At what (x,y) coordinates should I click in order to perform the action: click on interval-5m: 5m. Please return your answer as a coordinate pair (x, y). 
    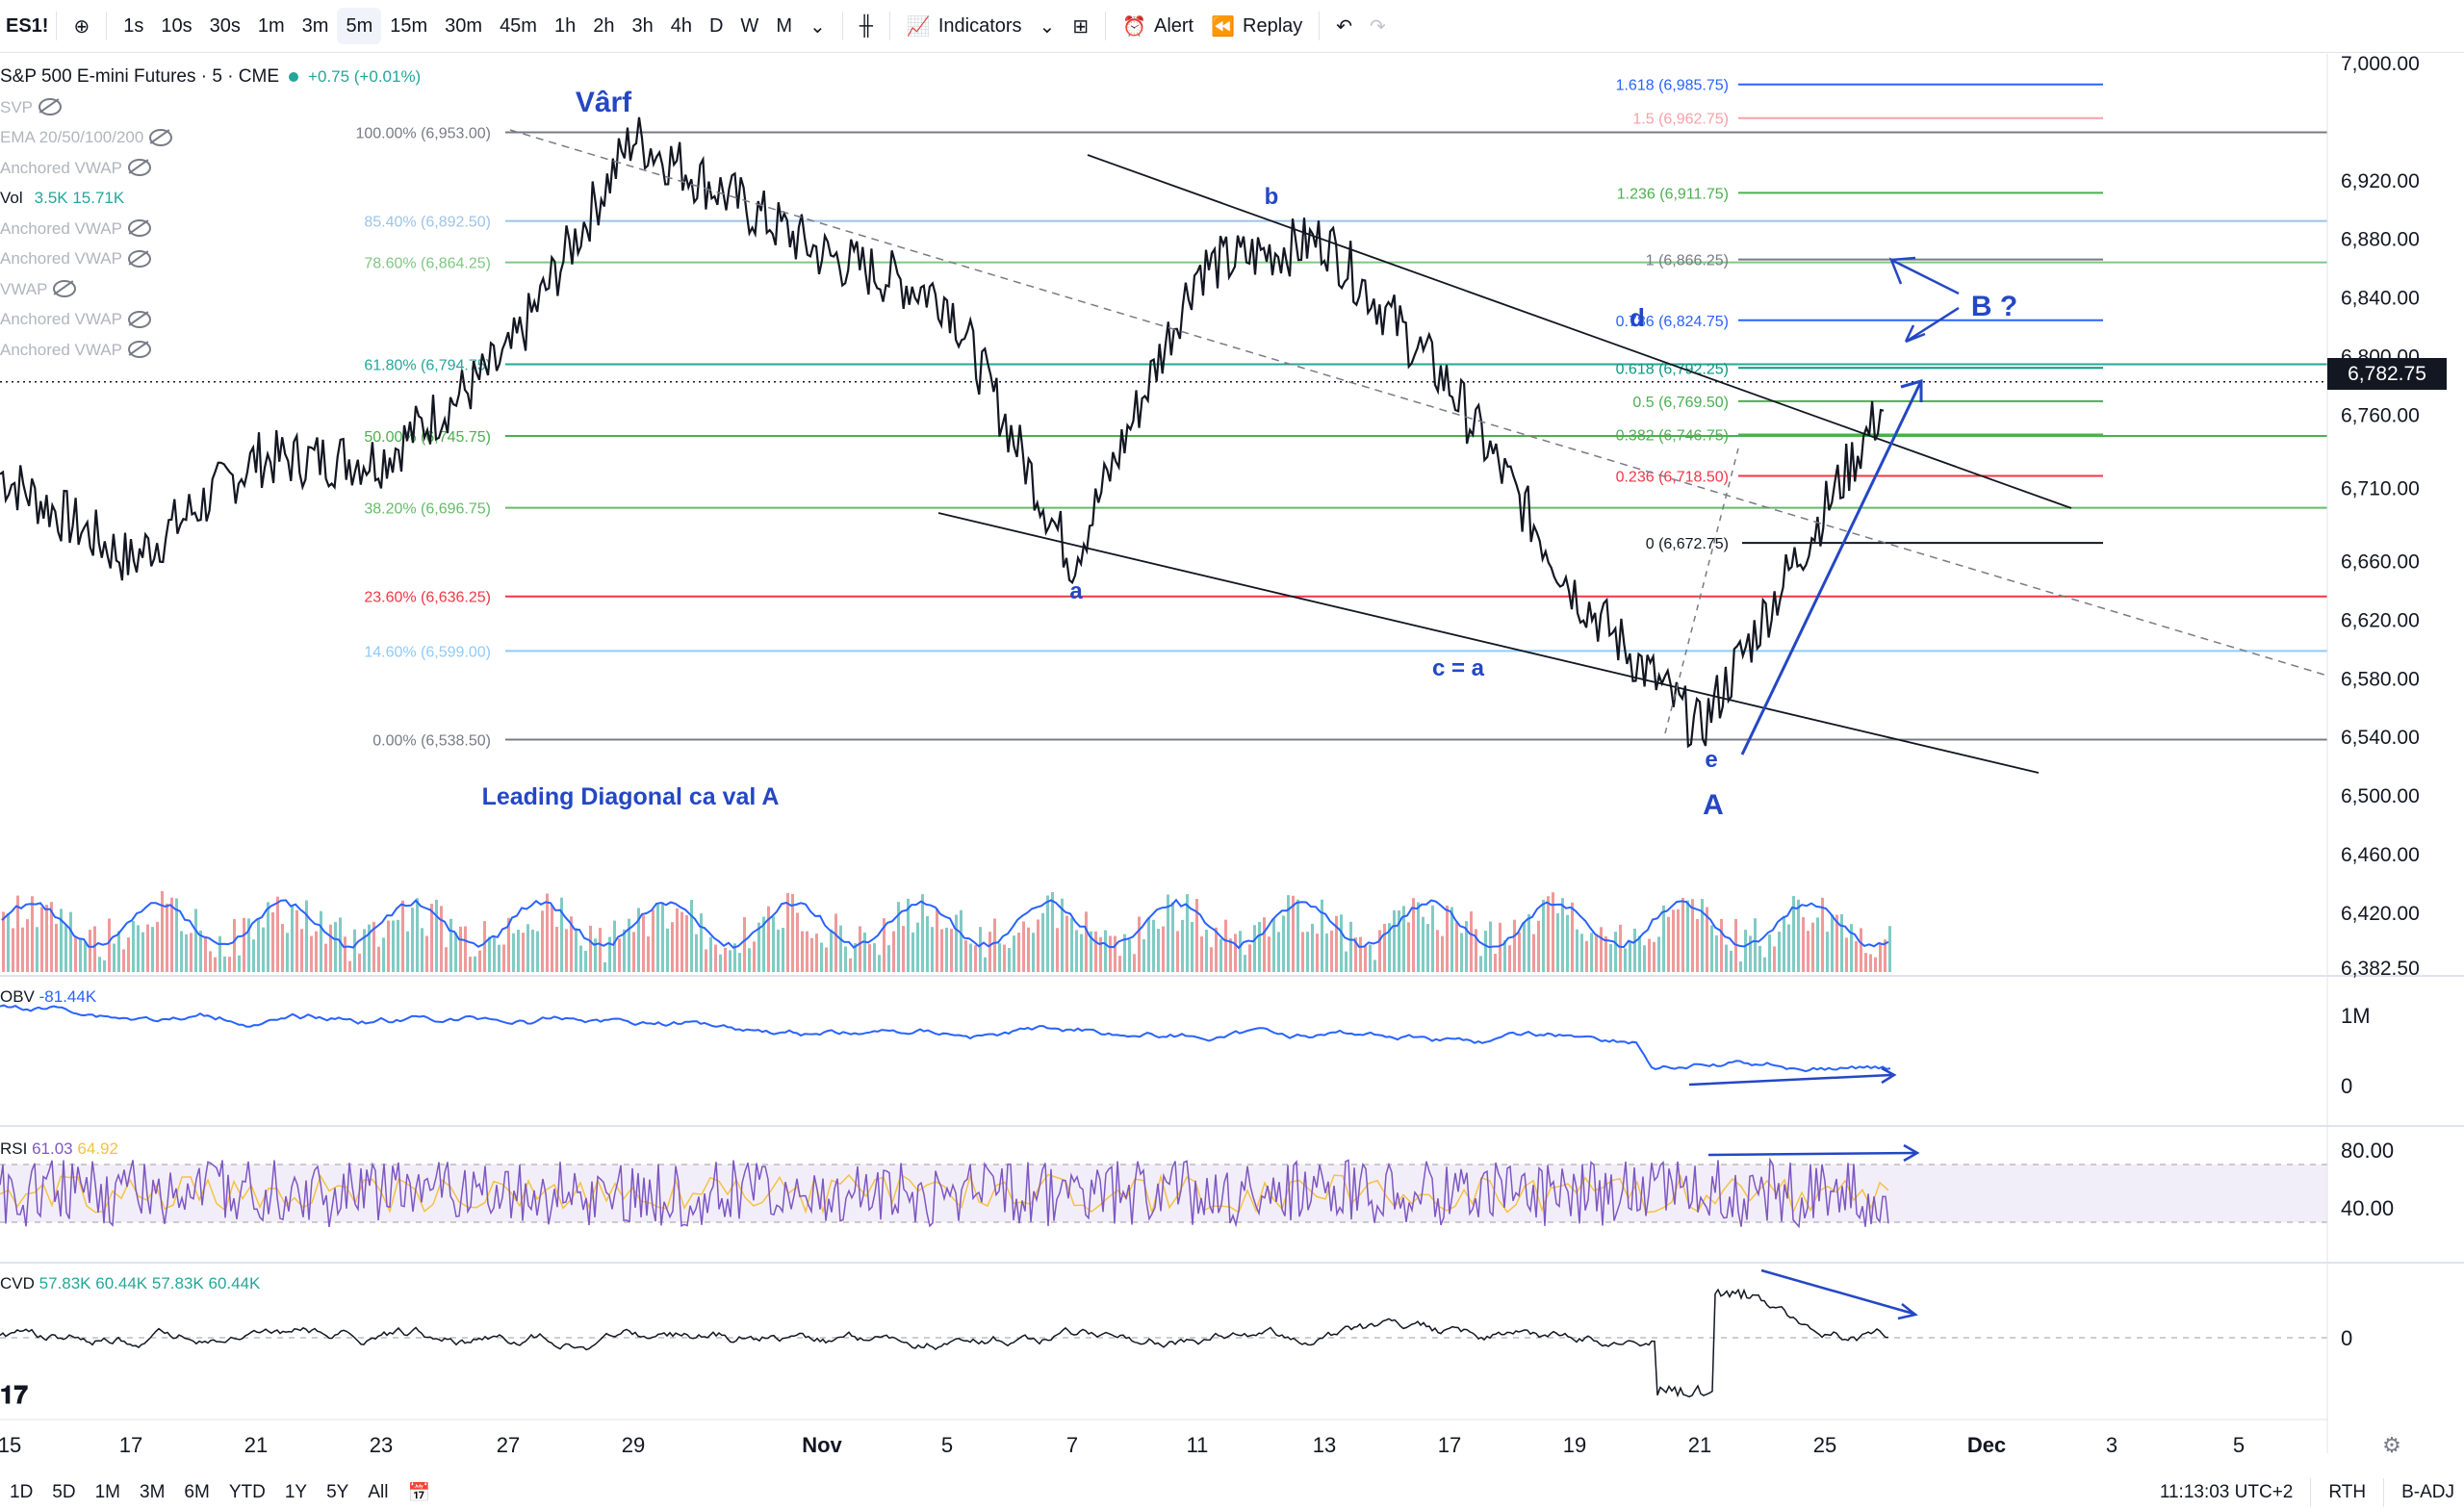
    Looking at the image, I should click on (359, 26).